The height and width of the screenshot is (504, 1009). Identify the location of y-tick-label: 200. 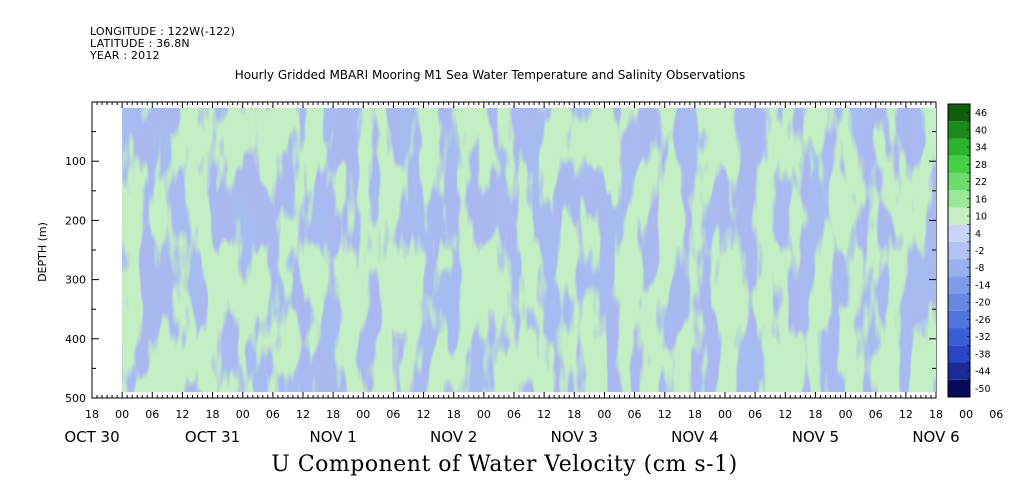
(75, 220).